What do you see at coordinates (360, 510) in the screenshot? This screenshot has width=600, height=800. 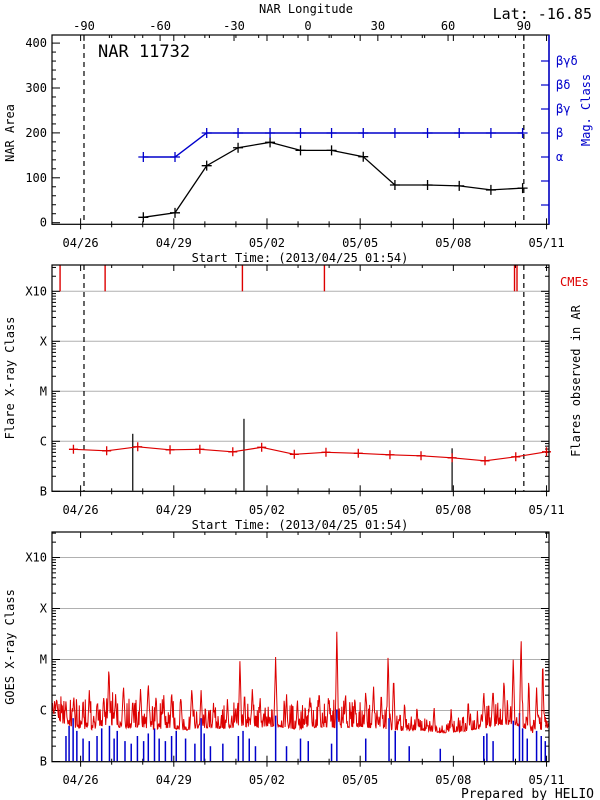 I see `x-tick-label: 05/05` at bounding box center [360, 510].